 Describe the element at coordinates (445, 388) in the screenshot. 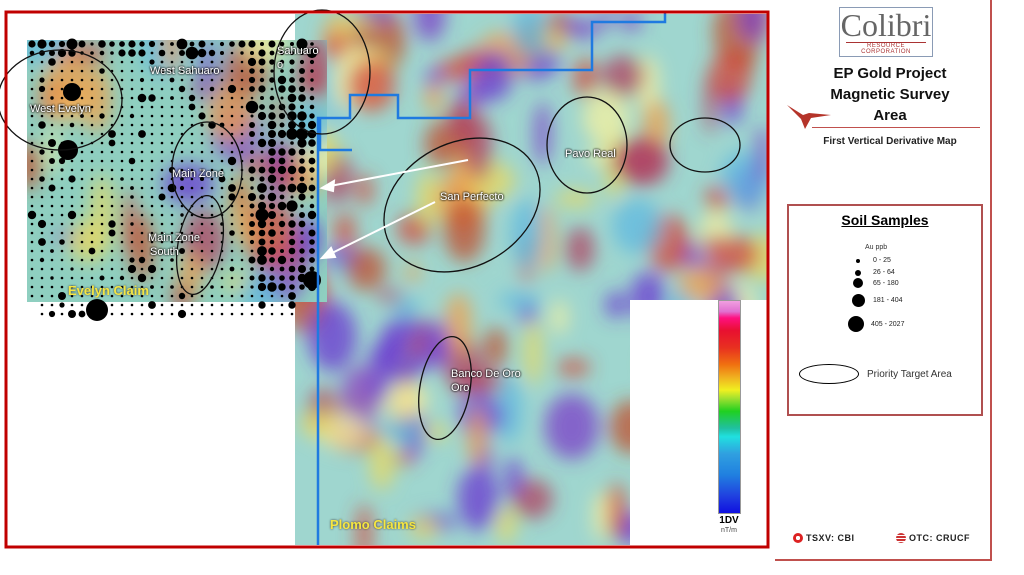

I see `target-ellipse-banco-de-oro` at that location.